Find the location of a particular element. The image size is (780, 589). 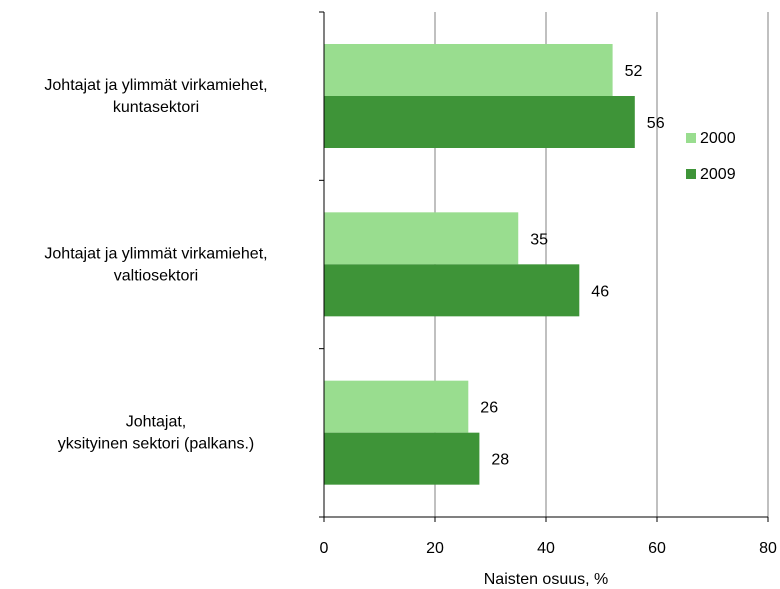

data-label: 52 is located at coordinates (634, 71).